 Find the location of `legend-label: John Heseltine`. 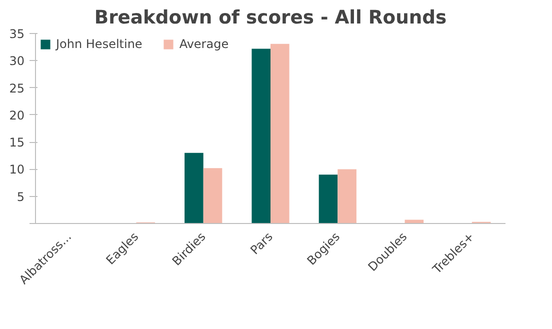

legend-label: John Heseltine is located at coordinates (99, 44).